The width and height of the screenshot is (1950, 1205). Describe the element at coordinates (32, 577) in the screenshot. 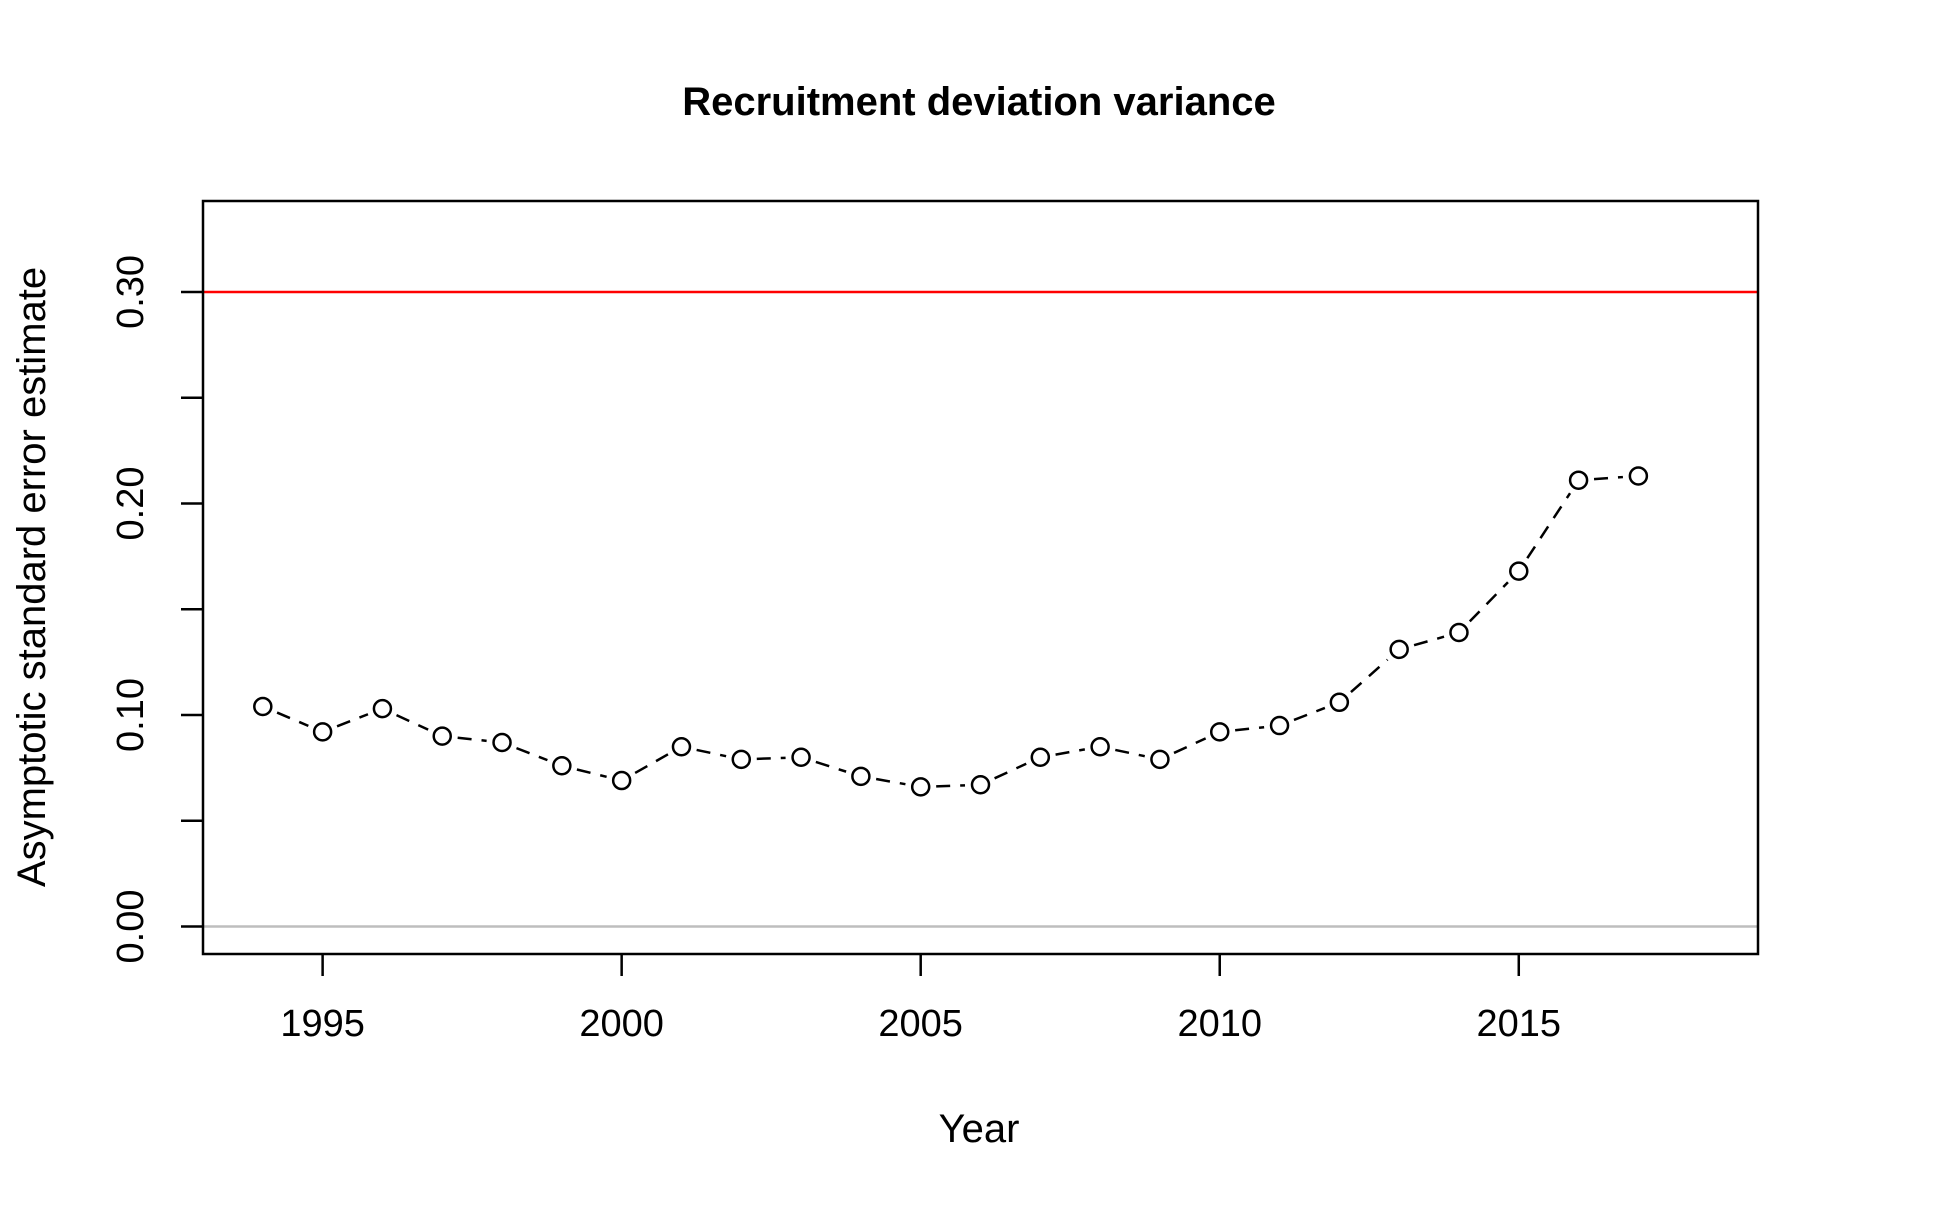

I see `y-axis-label: Asymptotic standard error estimate` at that location.